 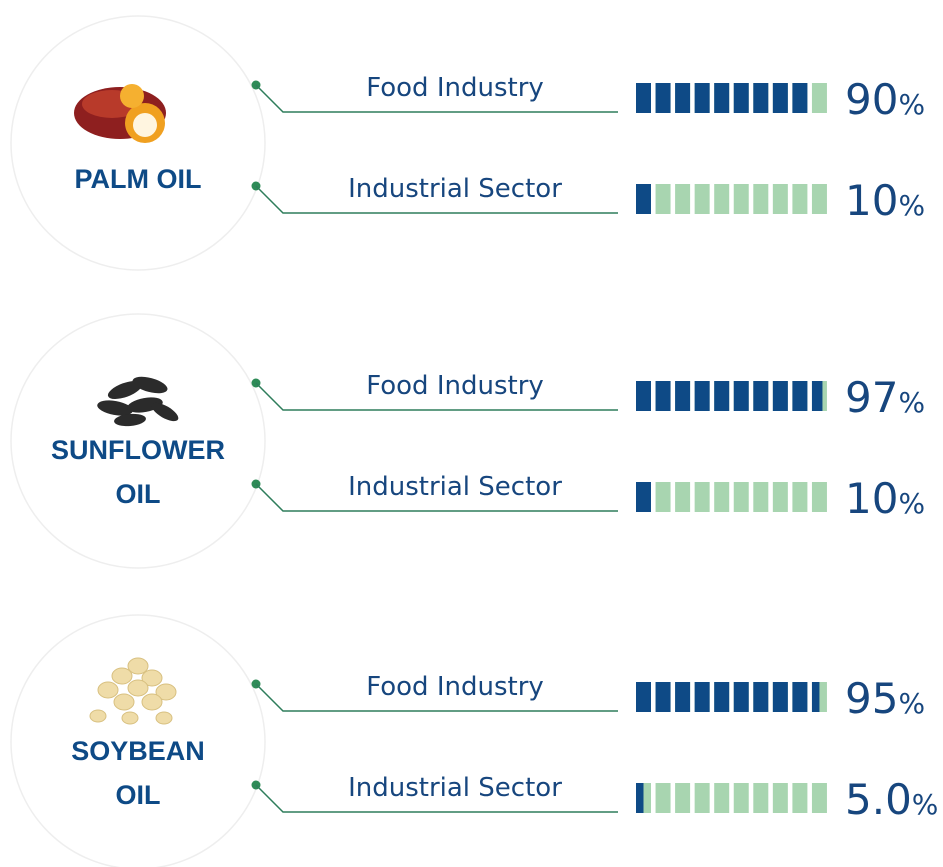 I want to click on percent-label: 95%, so click(x=885, y=698).